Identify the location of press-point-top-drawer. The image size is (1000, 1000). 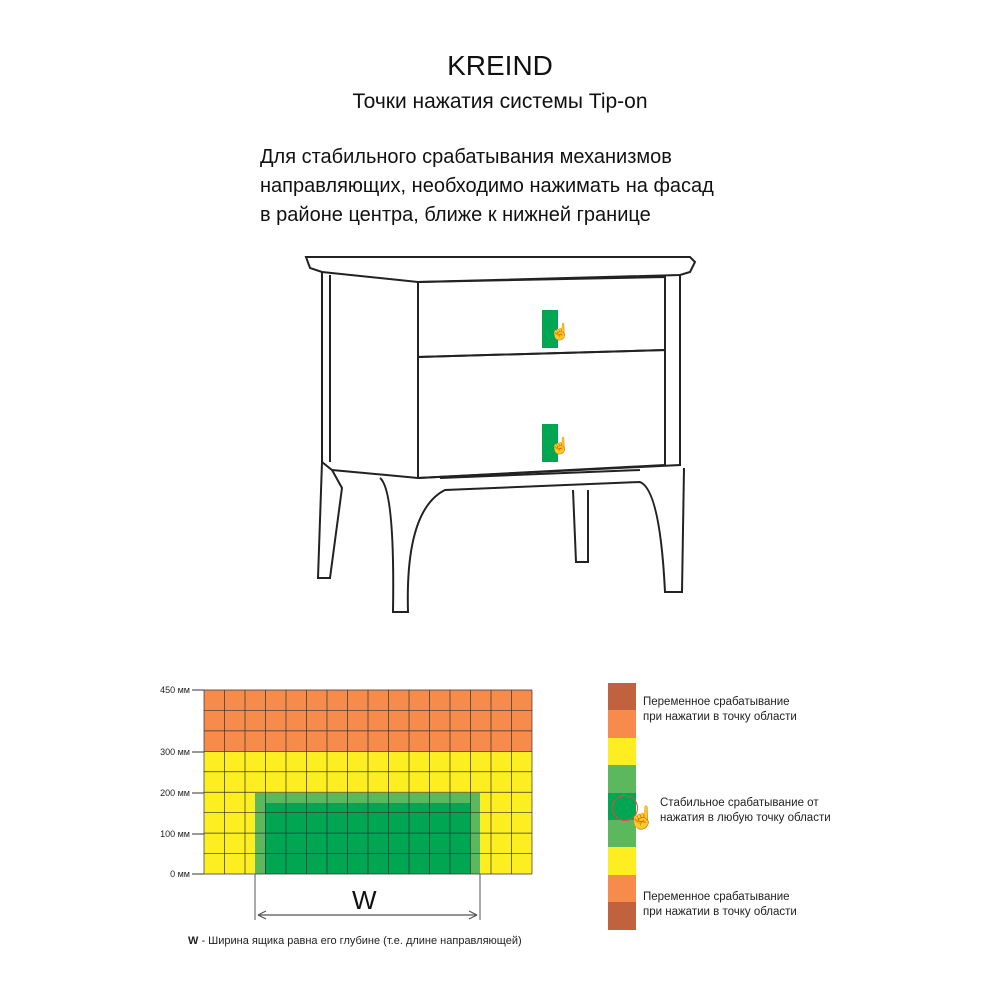
(550, 329).